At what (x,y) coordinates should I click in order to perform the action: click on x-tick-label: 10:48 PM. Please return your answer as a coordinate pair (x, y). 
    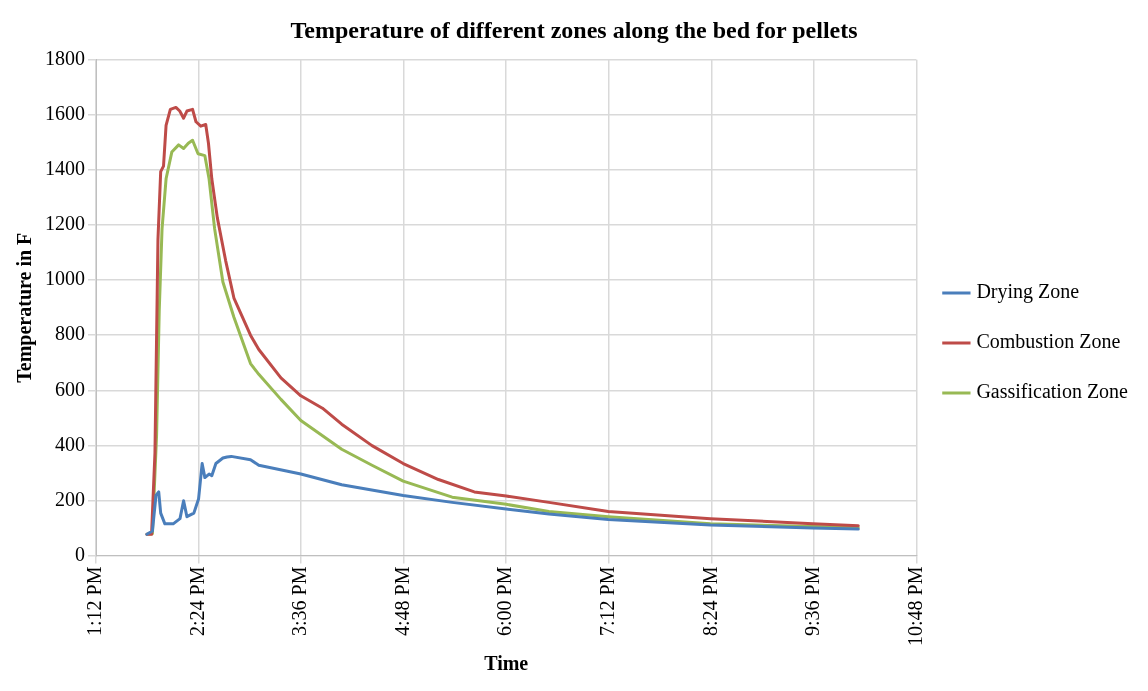
    Looking at the image, I should click on (914, 606).